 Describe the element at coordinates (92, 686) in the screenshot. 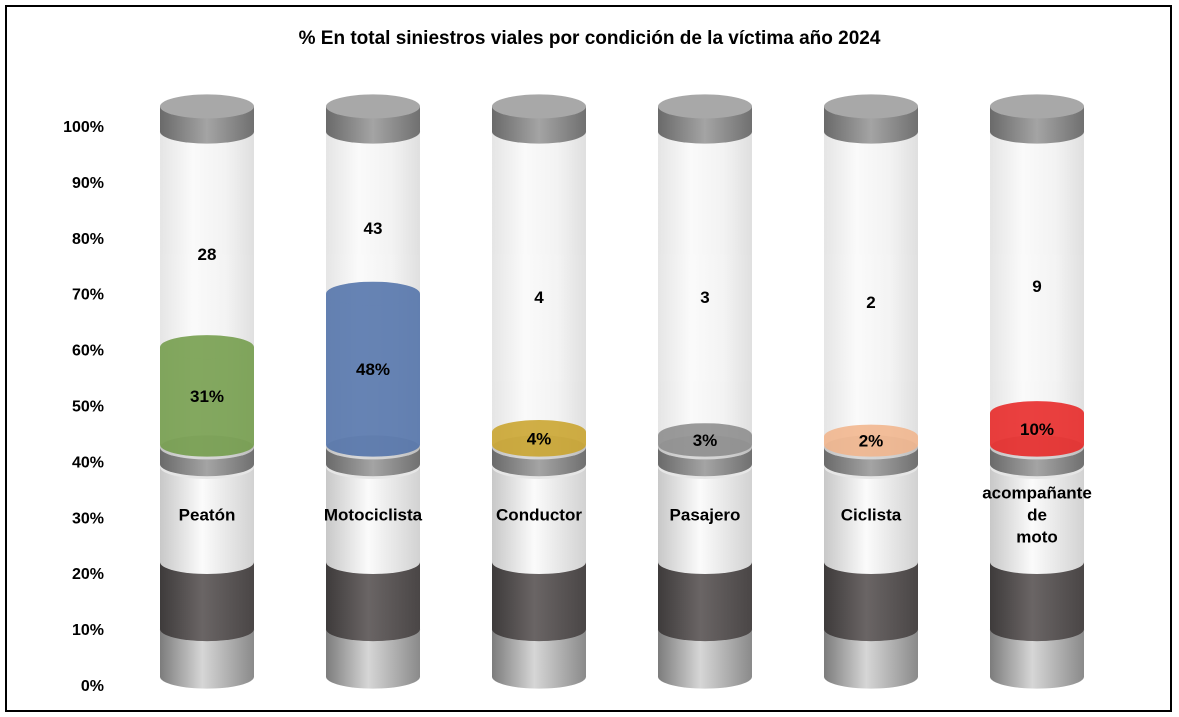

I see `y-tick-label: 0%` at that location.